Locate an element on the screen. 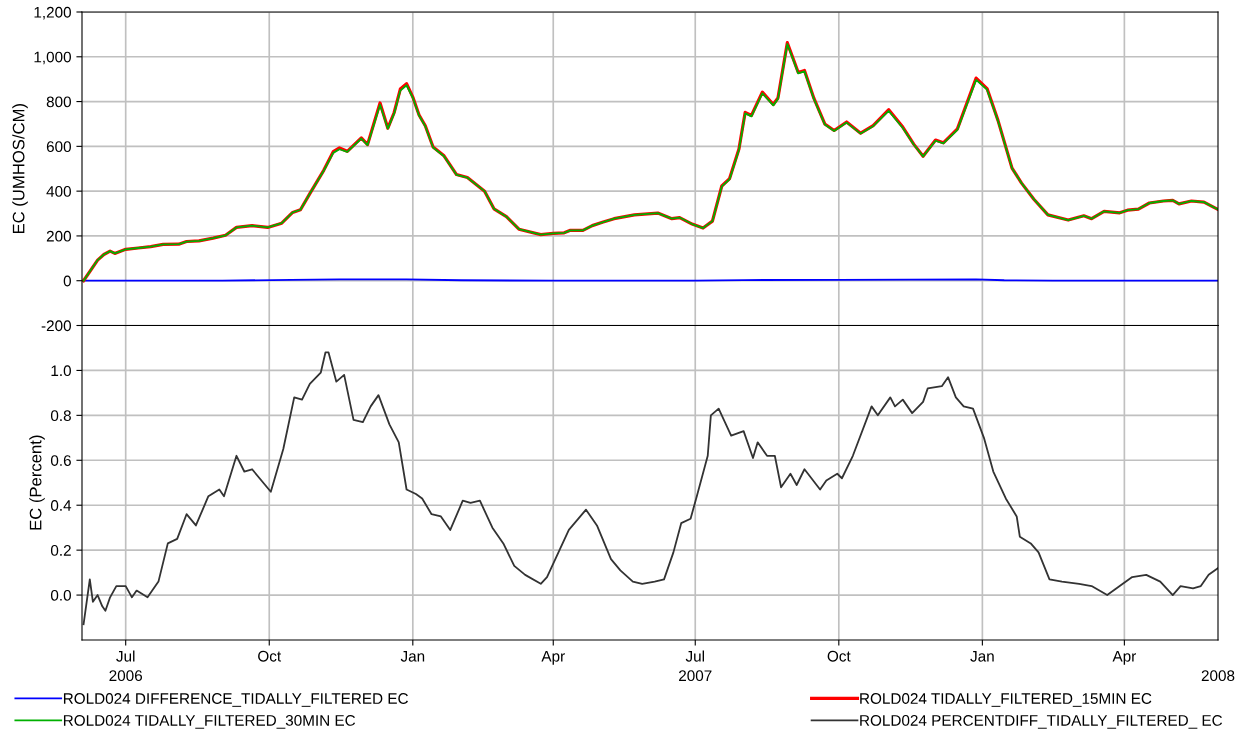 The width and height of the screenshot is (1238, 738). y-tick-label: 1.0 is located at coordinates (61, 371).